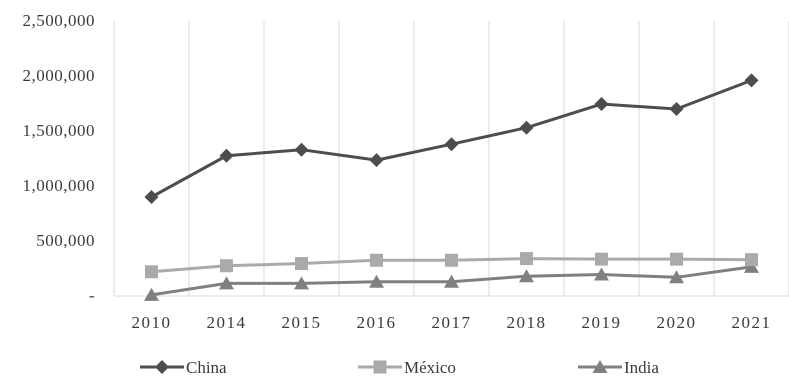 This screenshot has height=380, width=789. What do you see at coordinates (183, 366) in the screenshot?
I see `legend-item: China` at bounding box center [183, 366].